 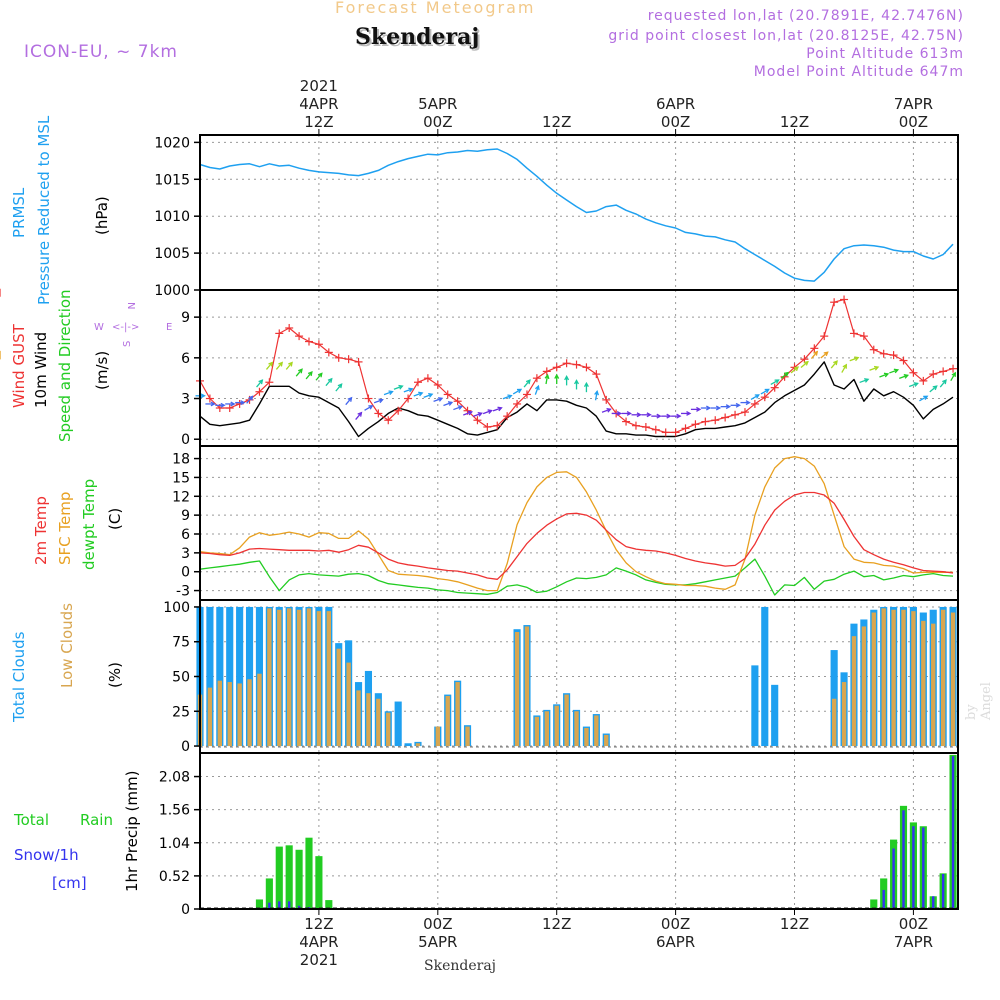 What do you see at coordinates (318, 942) in the screenshot?
I see `bottom-time-label: 4APR` at bounding box center [318, 942].